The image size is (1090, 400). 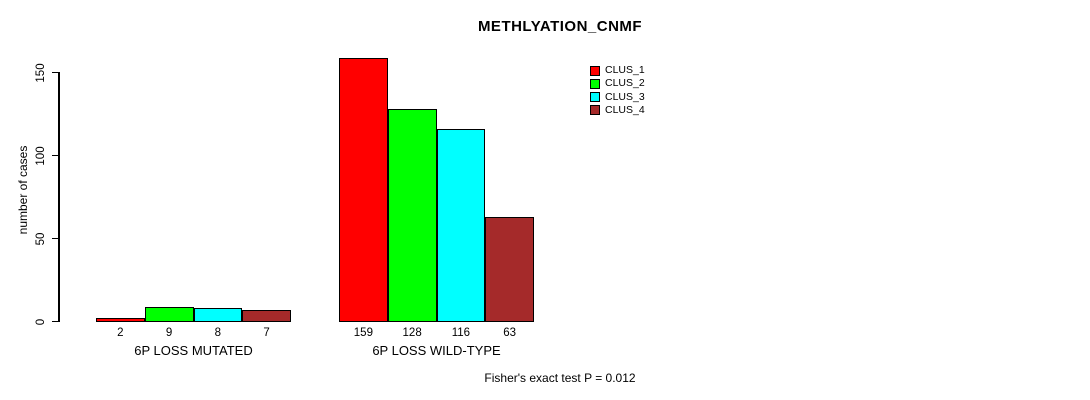 I want to click on bar-value-label: 159, so click(x=363, y=333).